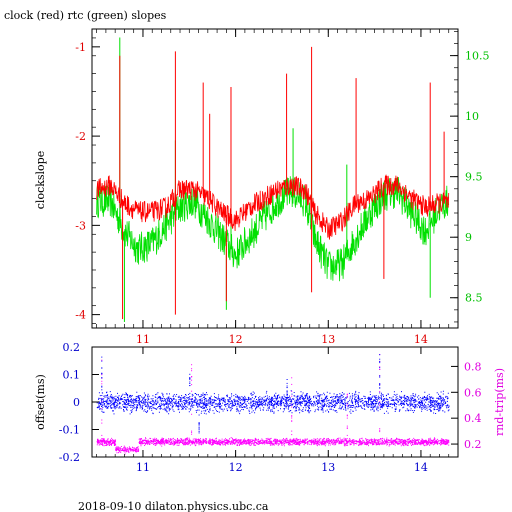  What do you see at coordinates (143, 339) in the screenshot?
I see `slope-x-tick-label: 11` at bounding box center [143, 339].